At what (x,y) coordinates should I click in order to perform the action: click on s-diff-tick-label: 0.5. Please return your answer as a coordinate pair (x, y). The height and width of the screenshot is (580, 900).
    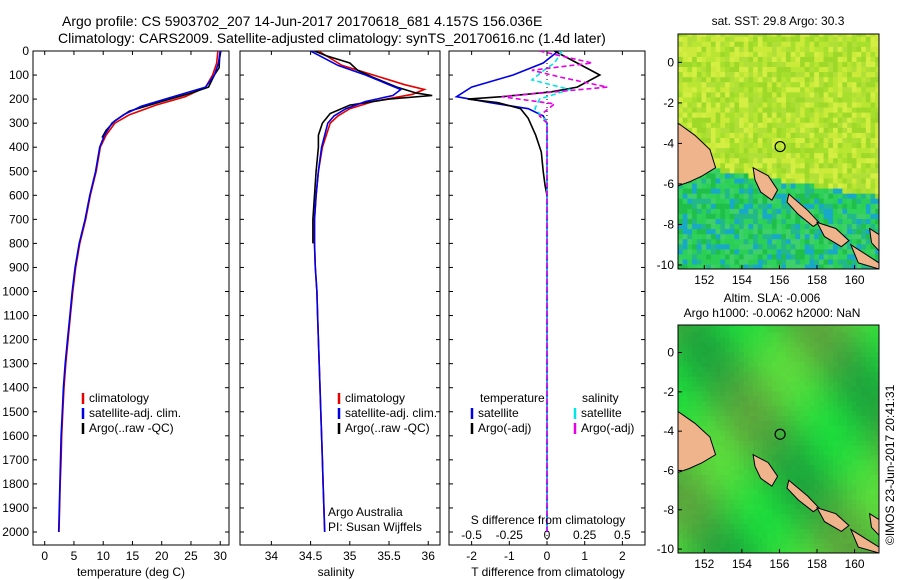
    Looking at the image, I should click on (622, 535).